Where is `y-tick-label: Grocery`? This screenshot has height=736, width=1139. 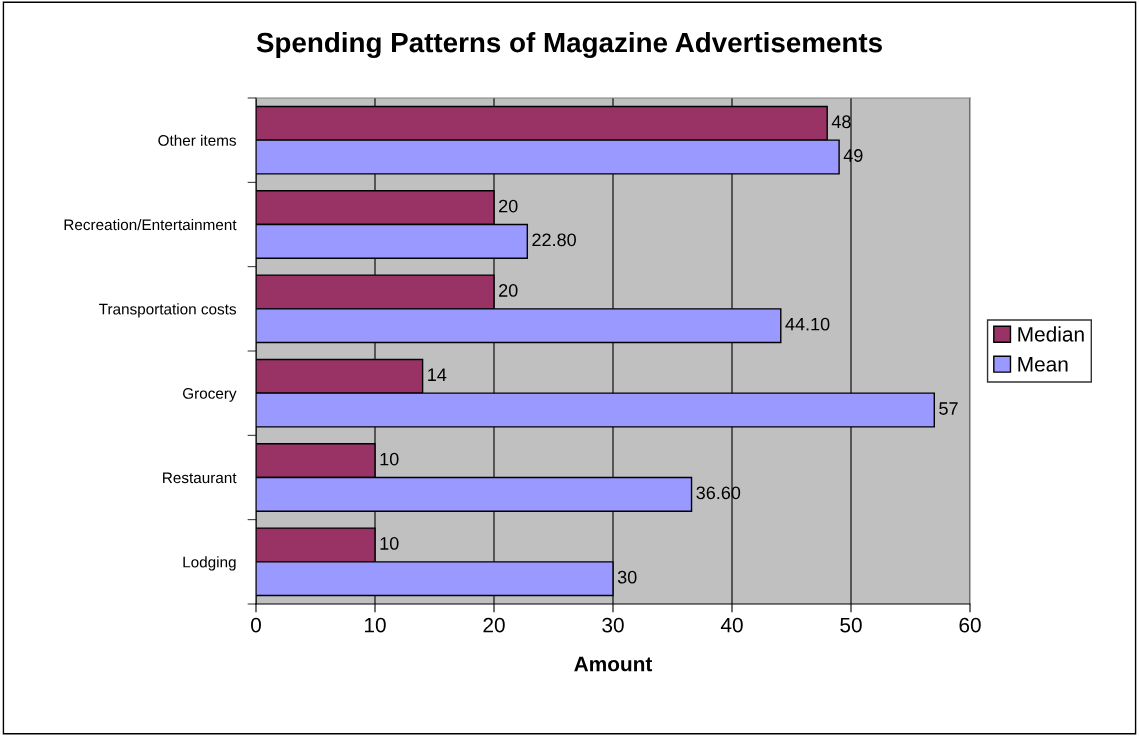 y-tick-label: Grocery is located at coordinates (210, 395).